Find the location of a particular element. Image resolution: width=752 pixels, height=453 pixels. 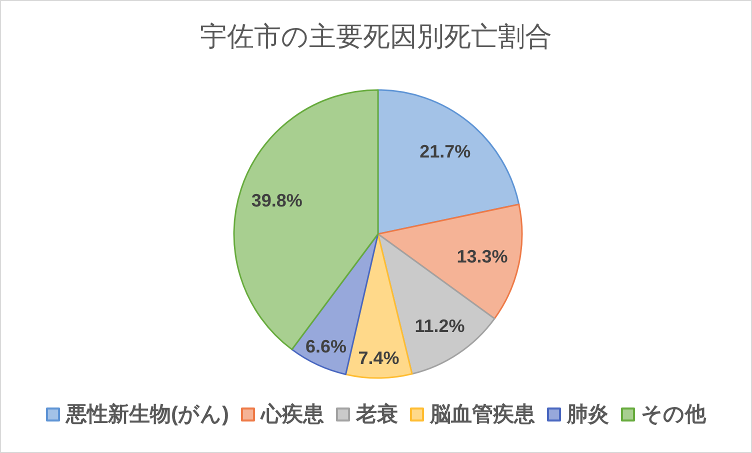

legend-label: 老衰 is located at coordinates (376, 414).